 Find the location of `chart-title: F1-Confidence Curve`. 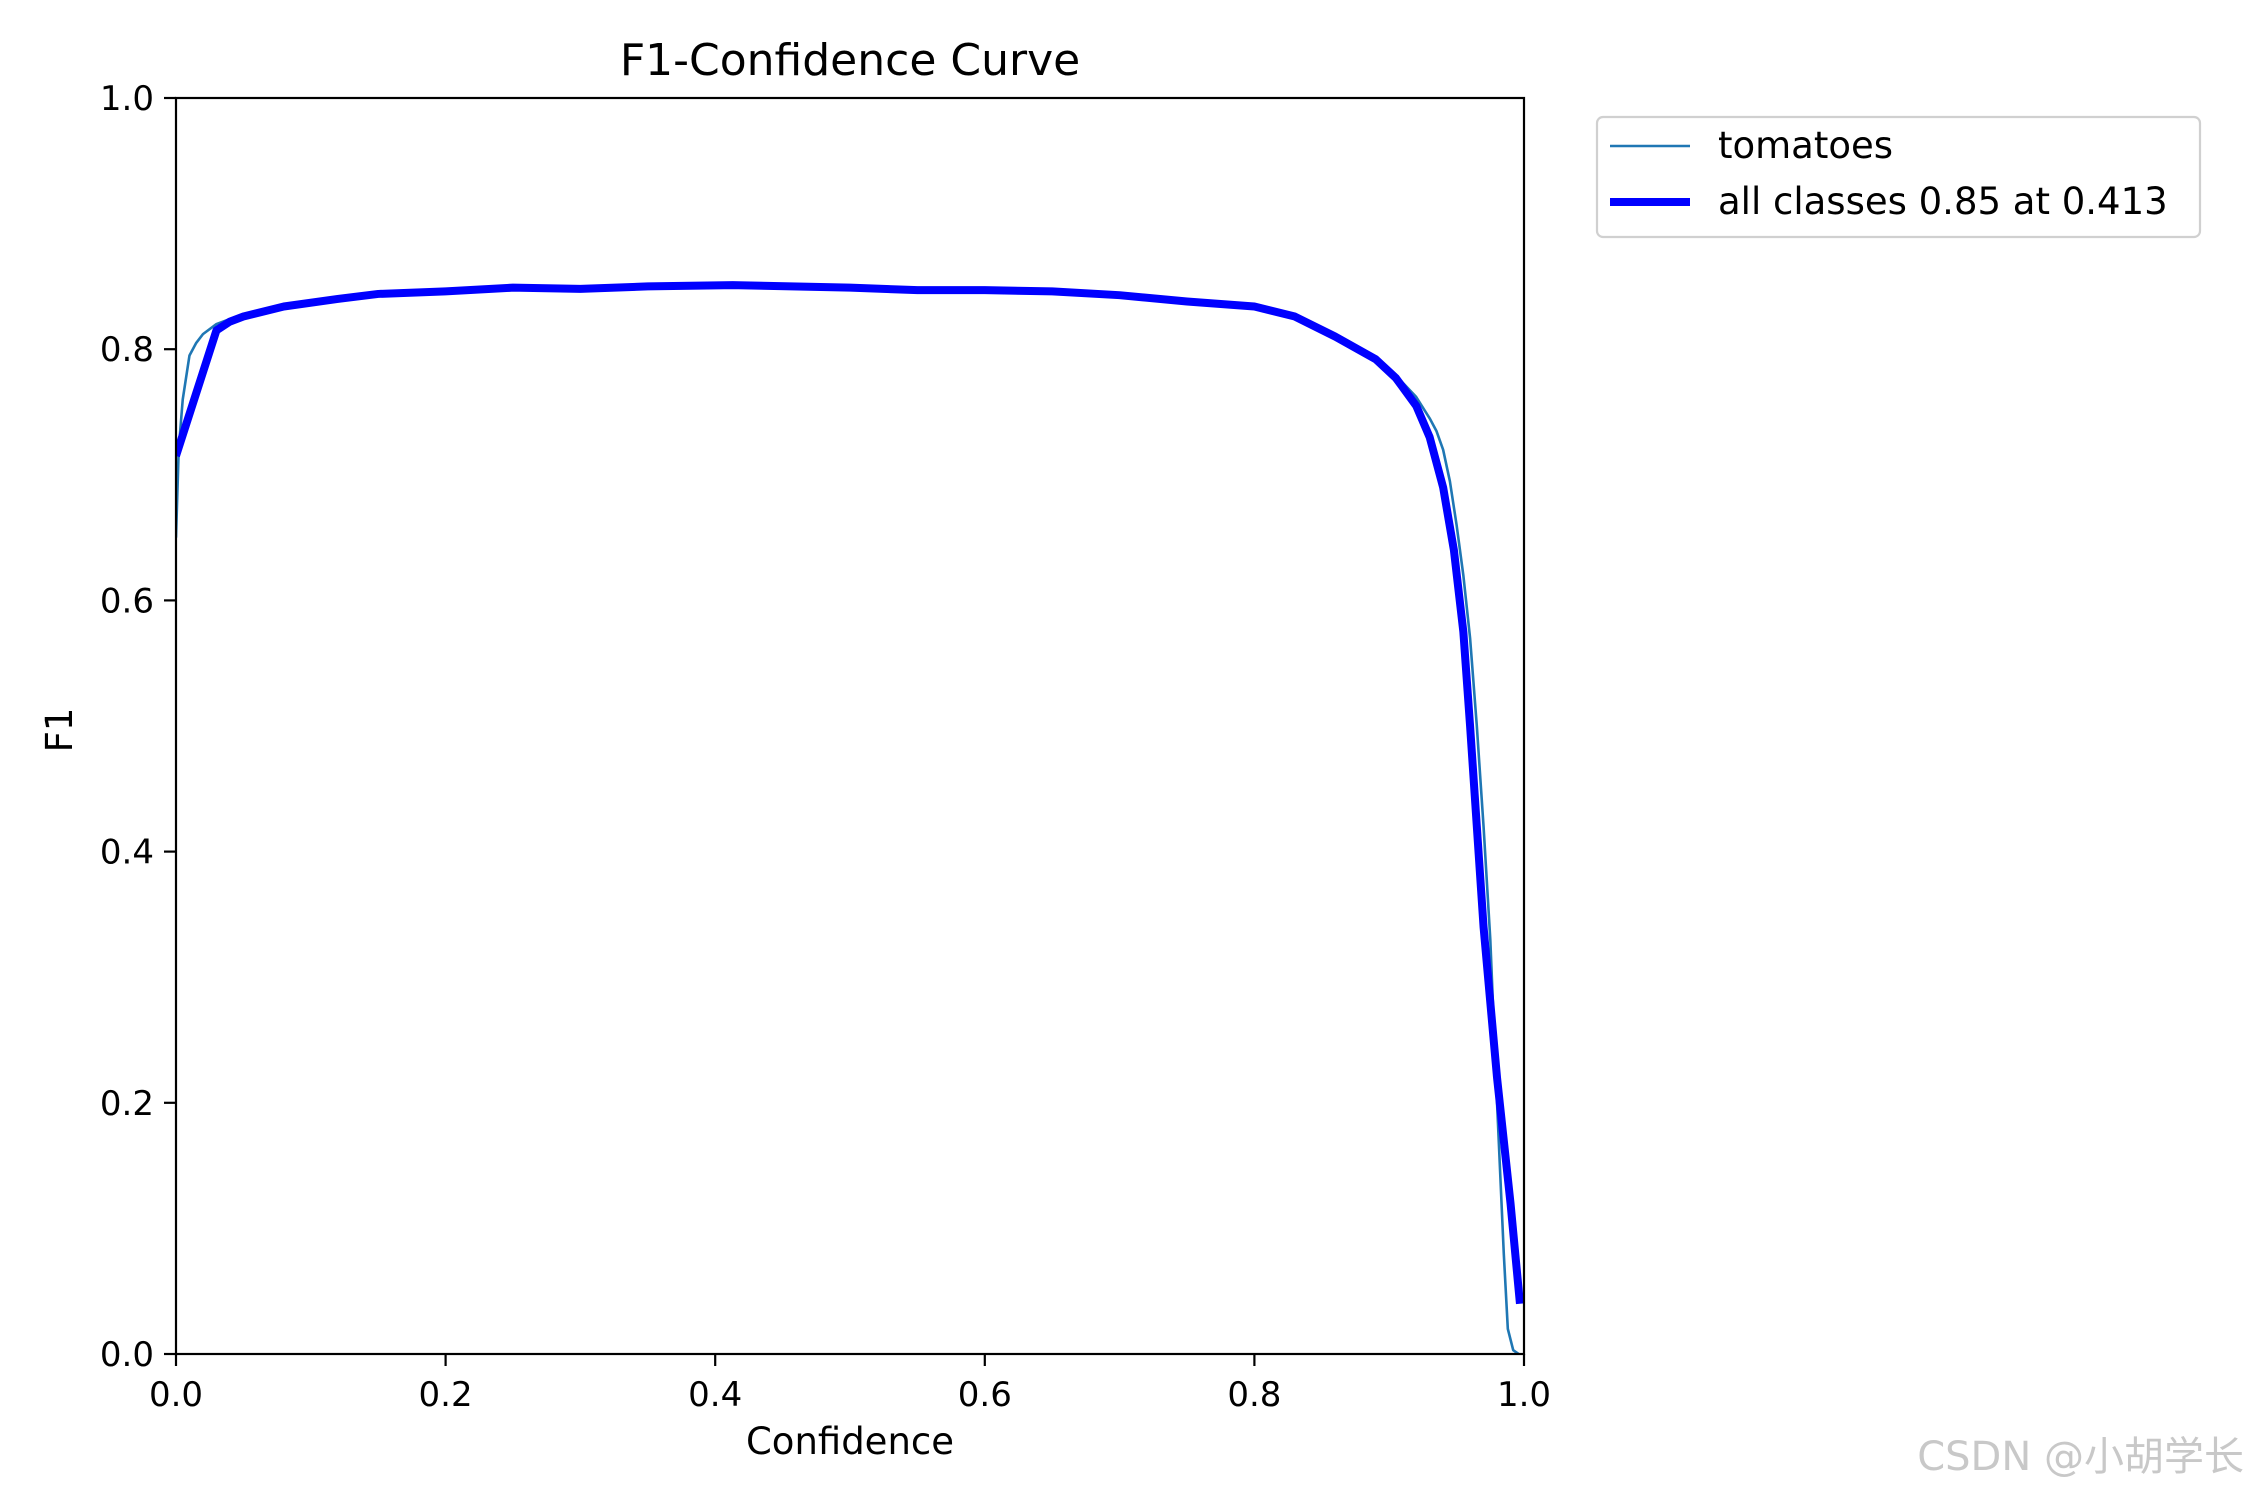

chart-title: F1-Confidence Curve is located at coordinates (850, 60).